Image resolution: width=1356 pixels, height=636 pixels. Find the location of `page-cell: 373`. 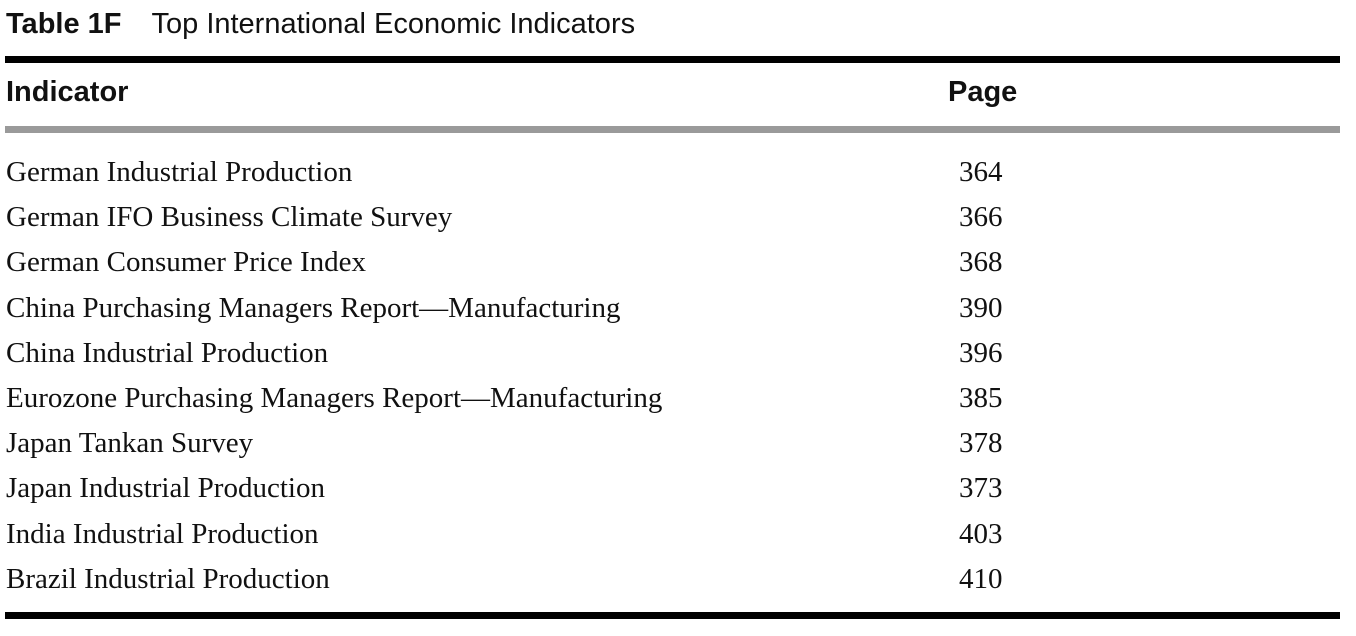

page-cell: 373 is located at coordinates (981, 488).